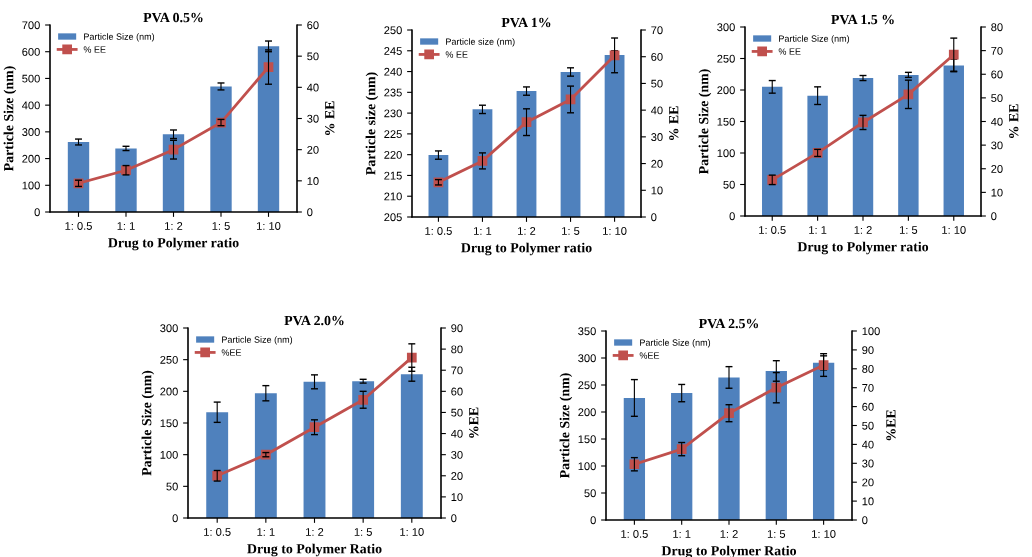  What do you see at coordinates (526, 249) in the screenshot?
I see `x-axis-title: Drug to Polymer ratio` at bounding box center [526, 249].